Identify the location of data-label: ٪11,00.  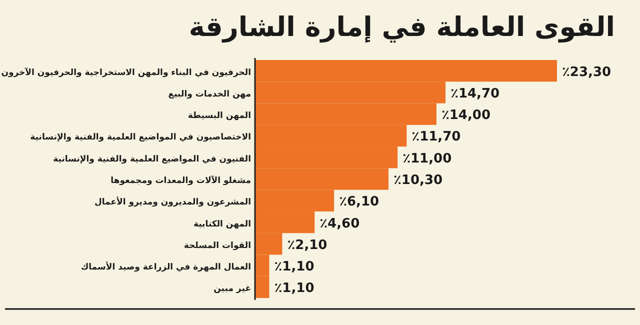
(427, 158).